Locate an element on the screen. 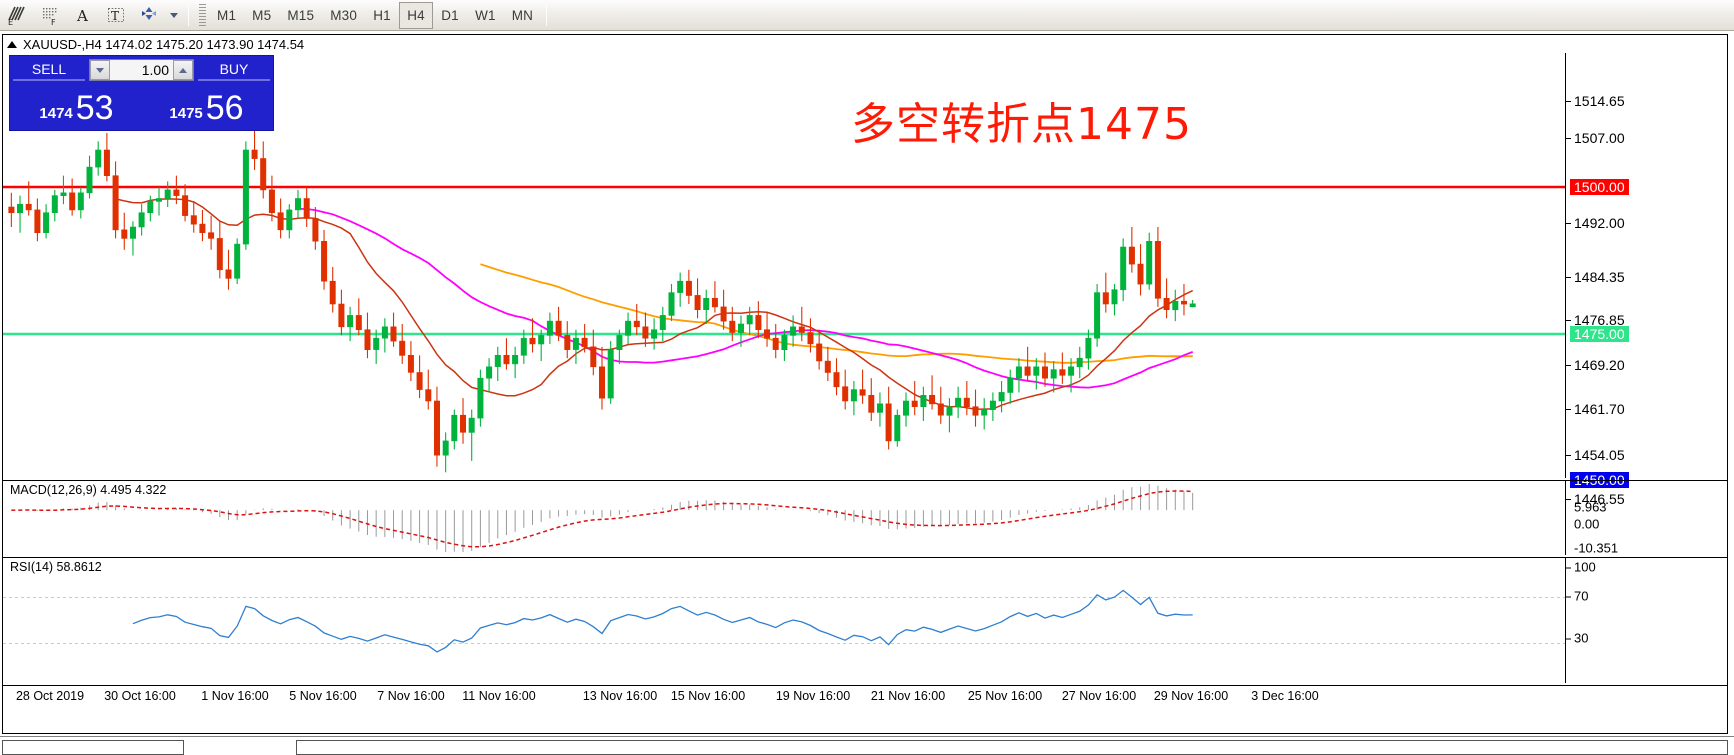 This screenshot has width=1734, height=755. time-label: 21 Nov 16:00 is located at coordinates (908, 696).